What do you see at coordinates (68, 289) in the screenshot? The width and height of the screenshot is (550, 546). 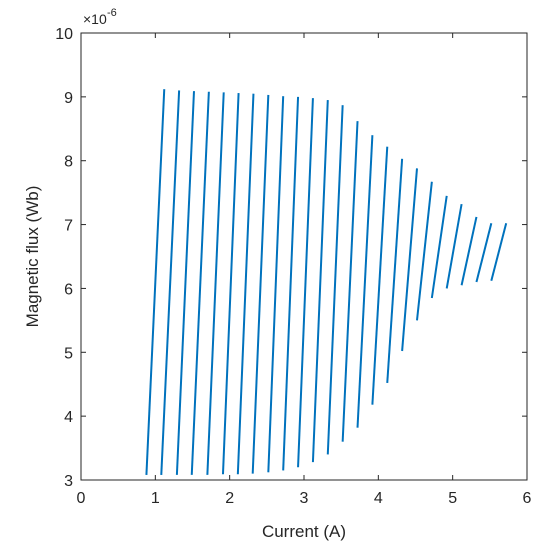 I see `y-tick-label: 6` at bounding box center [68, 289].